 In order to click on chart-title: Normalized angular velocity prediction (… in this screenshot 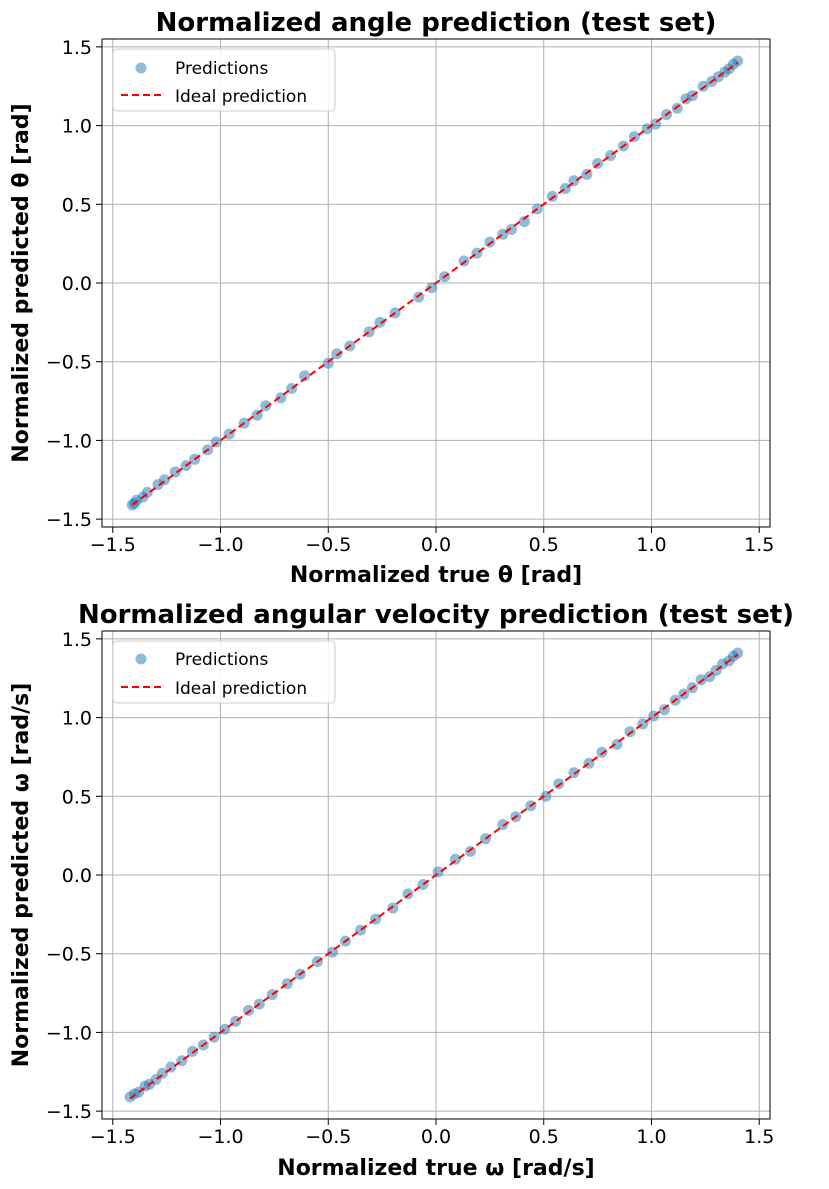, I will do `click(436, 615)`.